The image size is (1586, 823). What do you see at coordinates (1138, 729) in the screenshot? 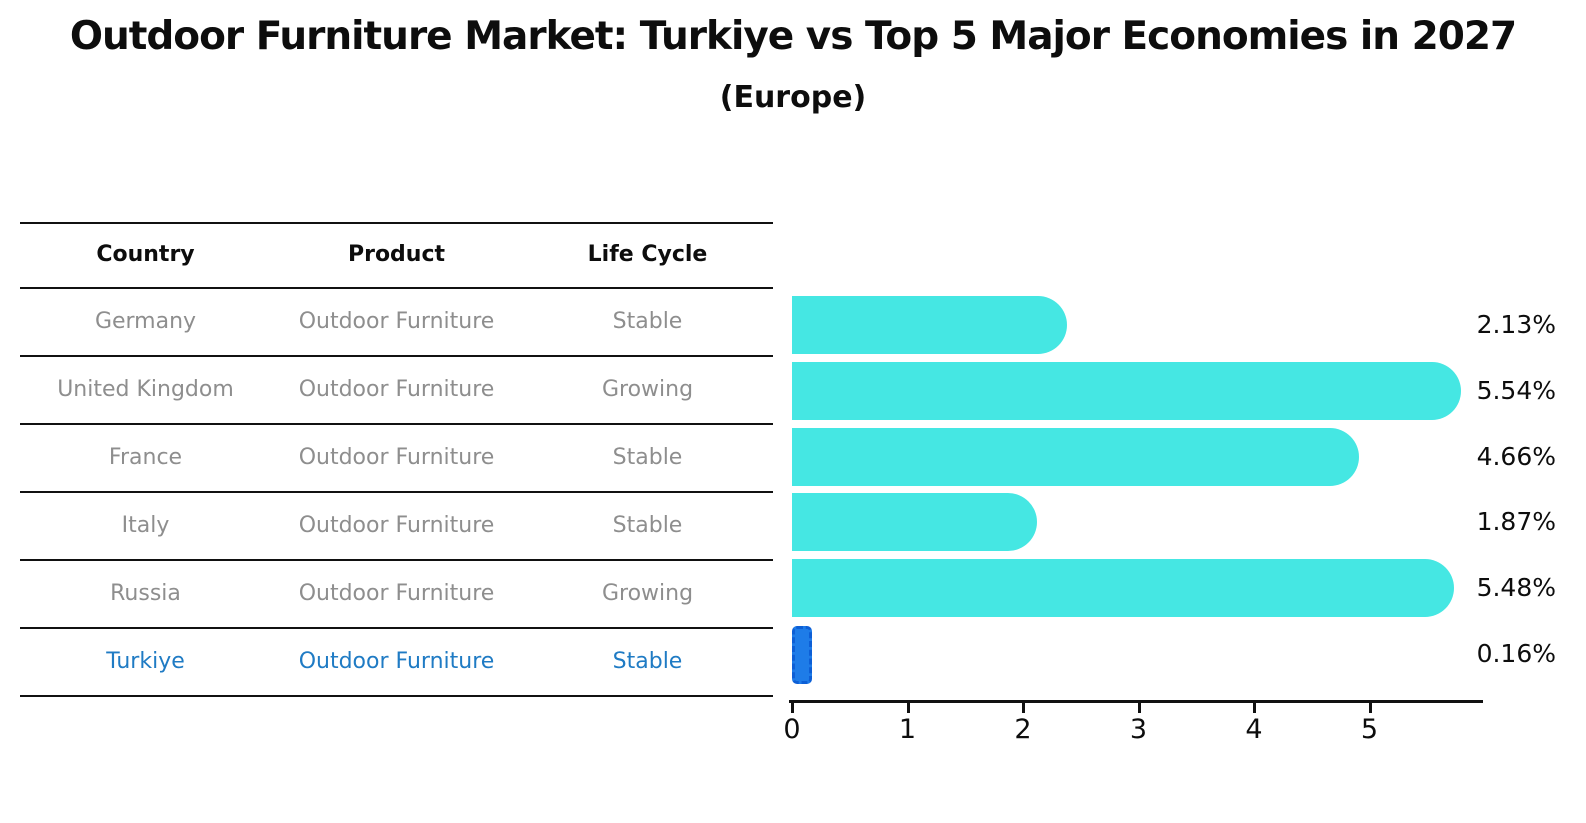
I see `x-axis-tick-label: 3` at bounding box center [1138, 729].